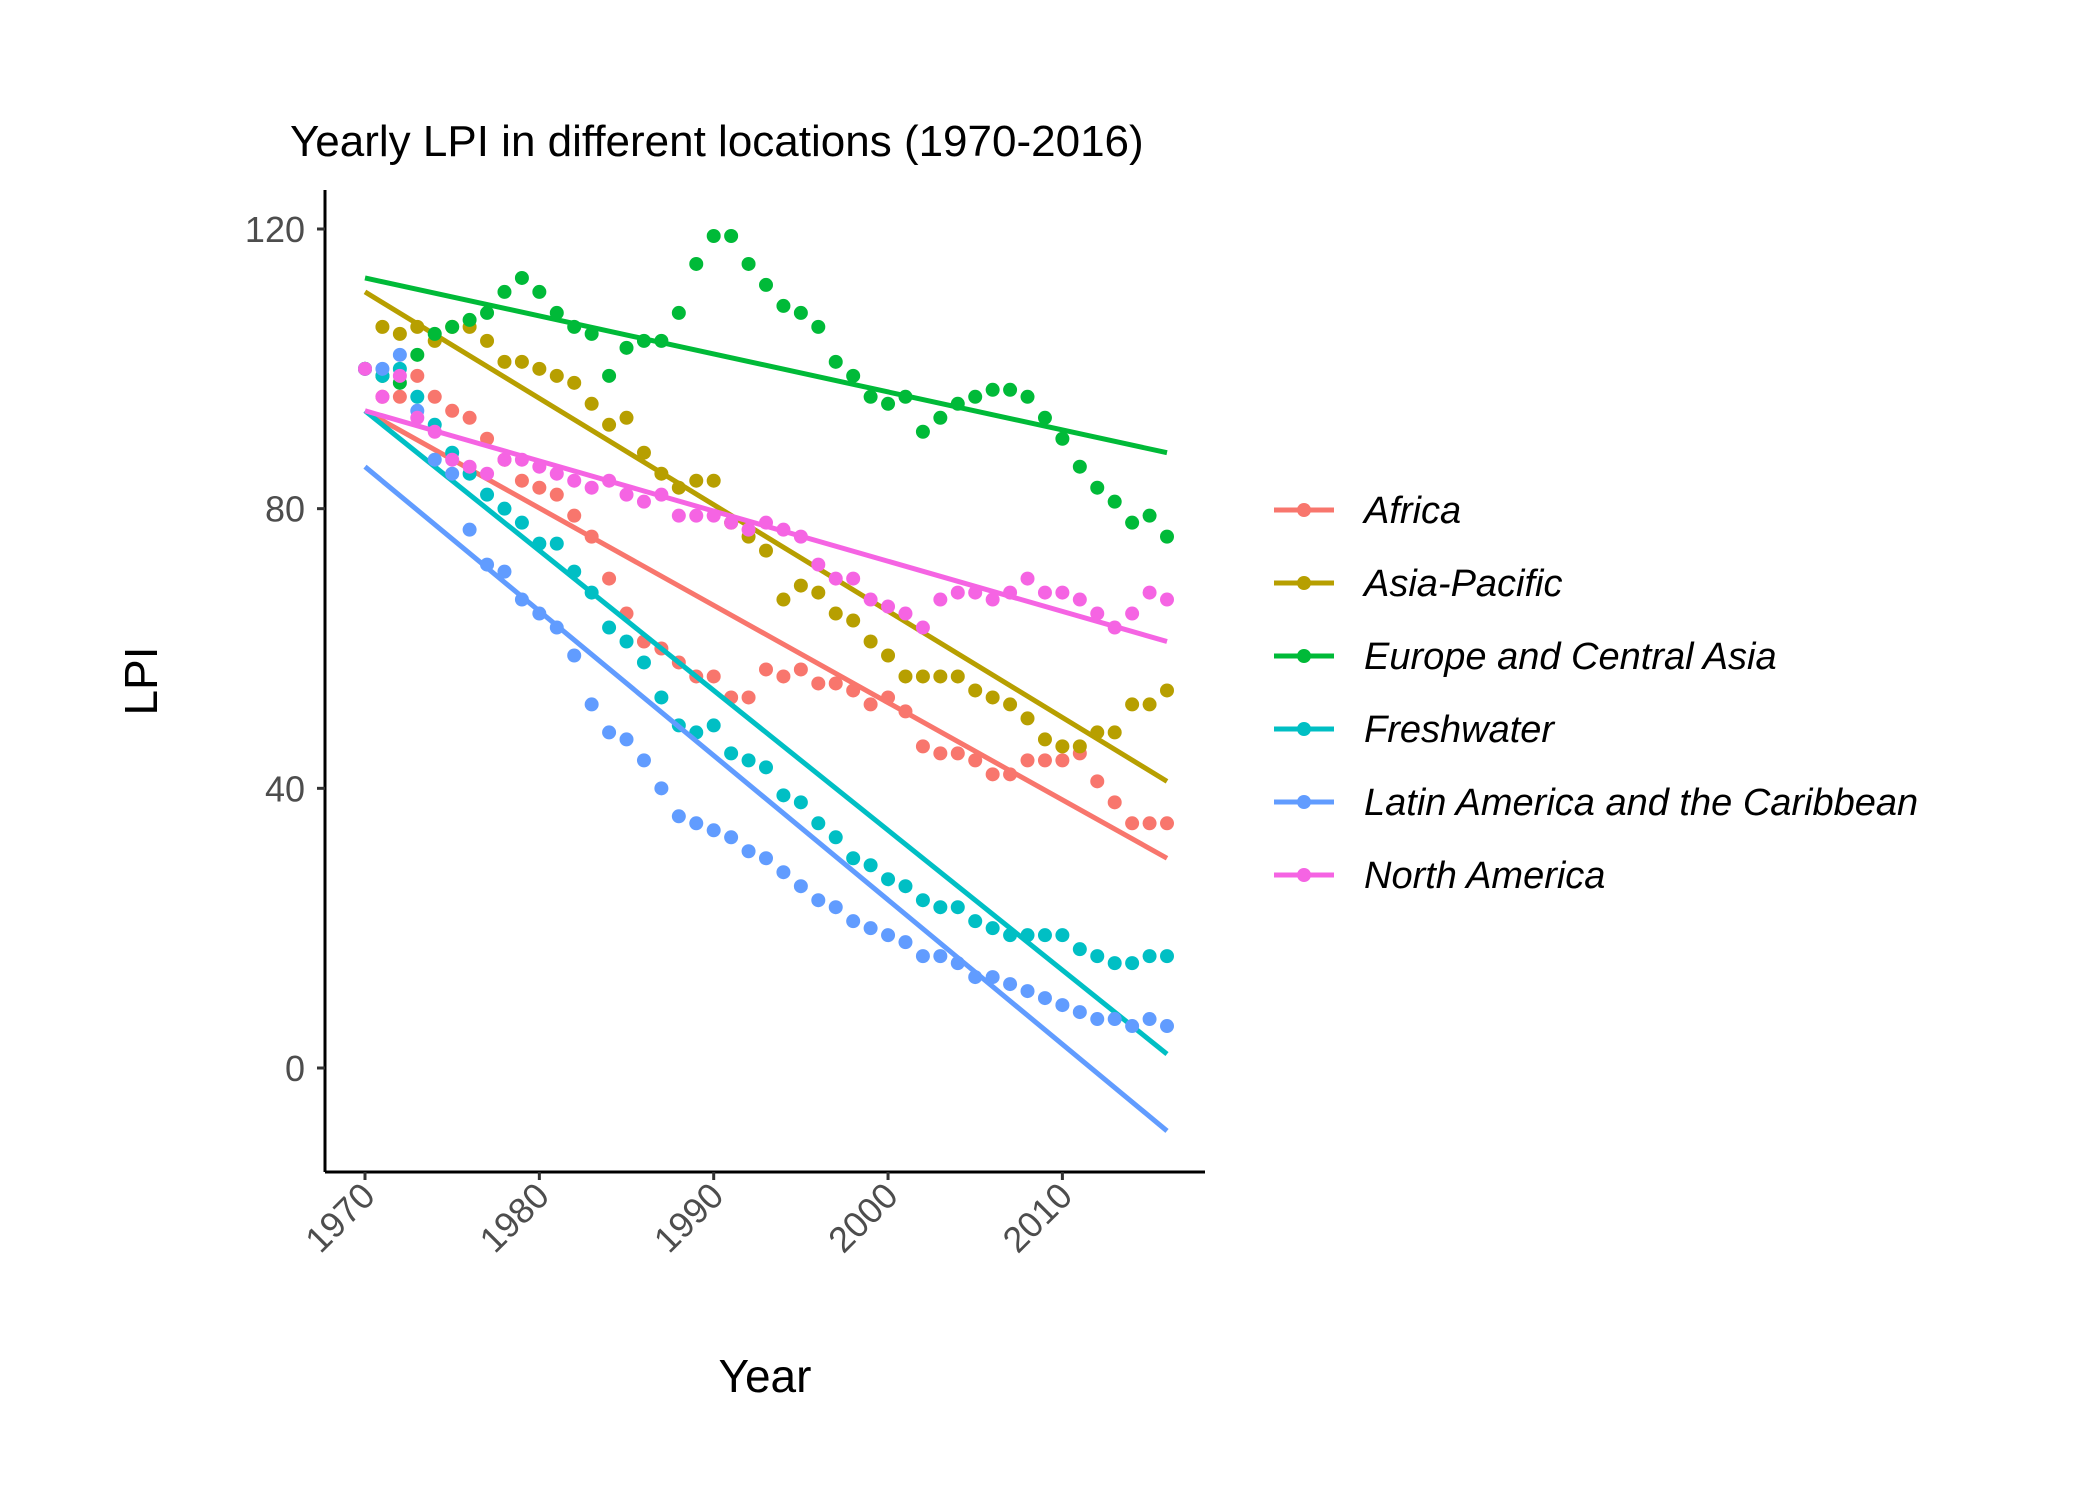 The image size is (2100, 1499). I want to click on series-africa, so click(766, 611).